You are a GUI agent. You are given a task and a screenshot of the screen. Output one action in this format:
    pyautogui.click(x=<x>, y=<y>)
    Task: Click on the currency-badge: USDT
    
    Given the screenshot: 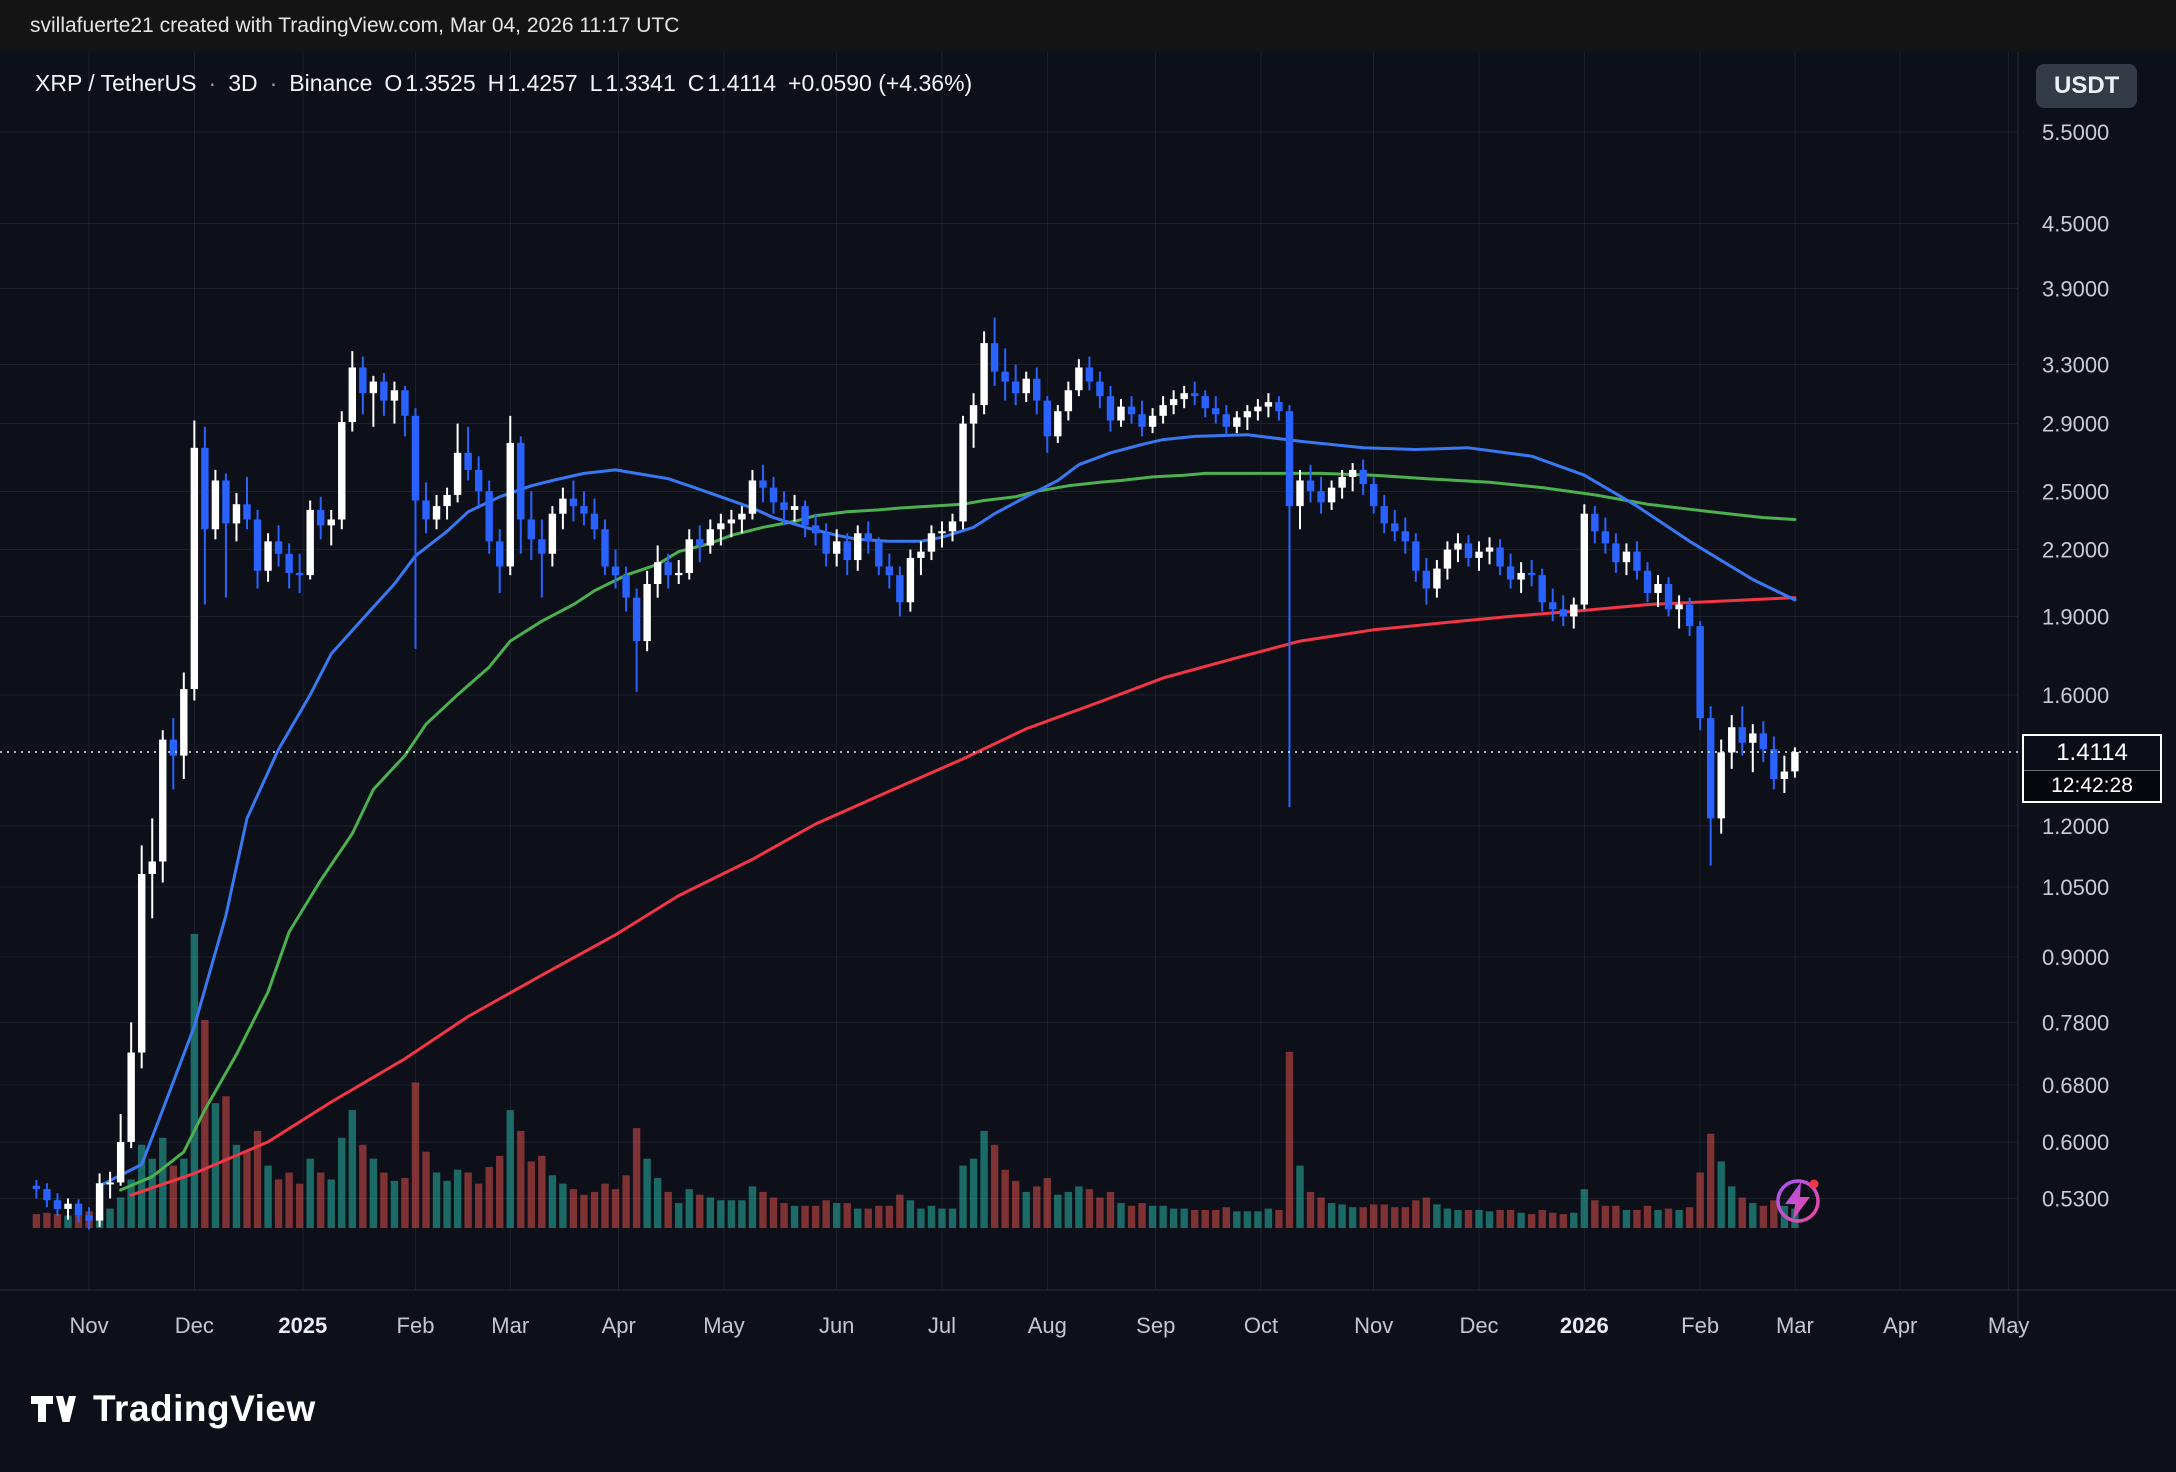 What is the action you would take?
    pyautogui.click(x=2087, y=86)
    